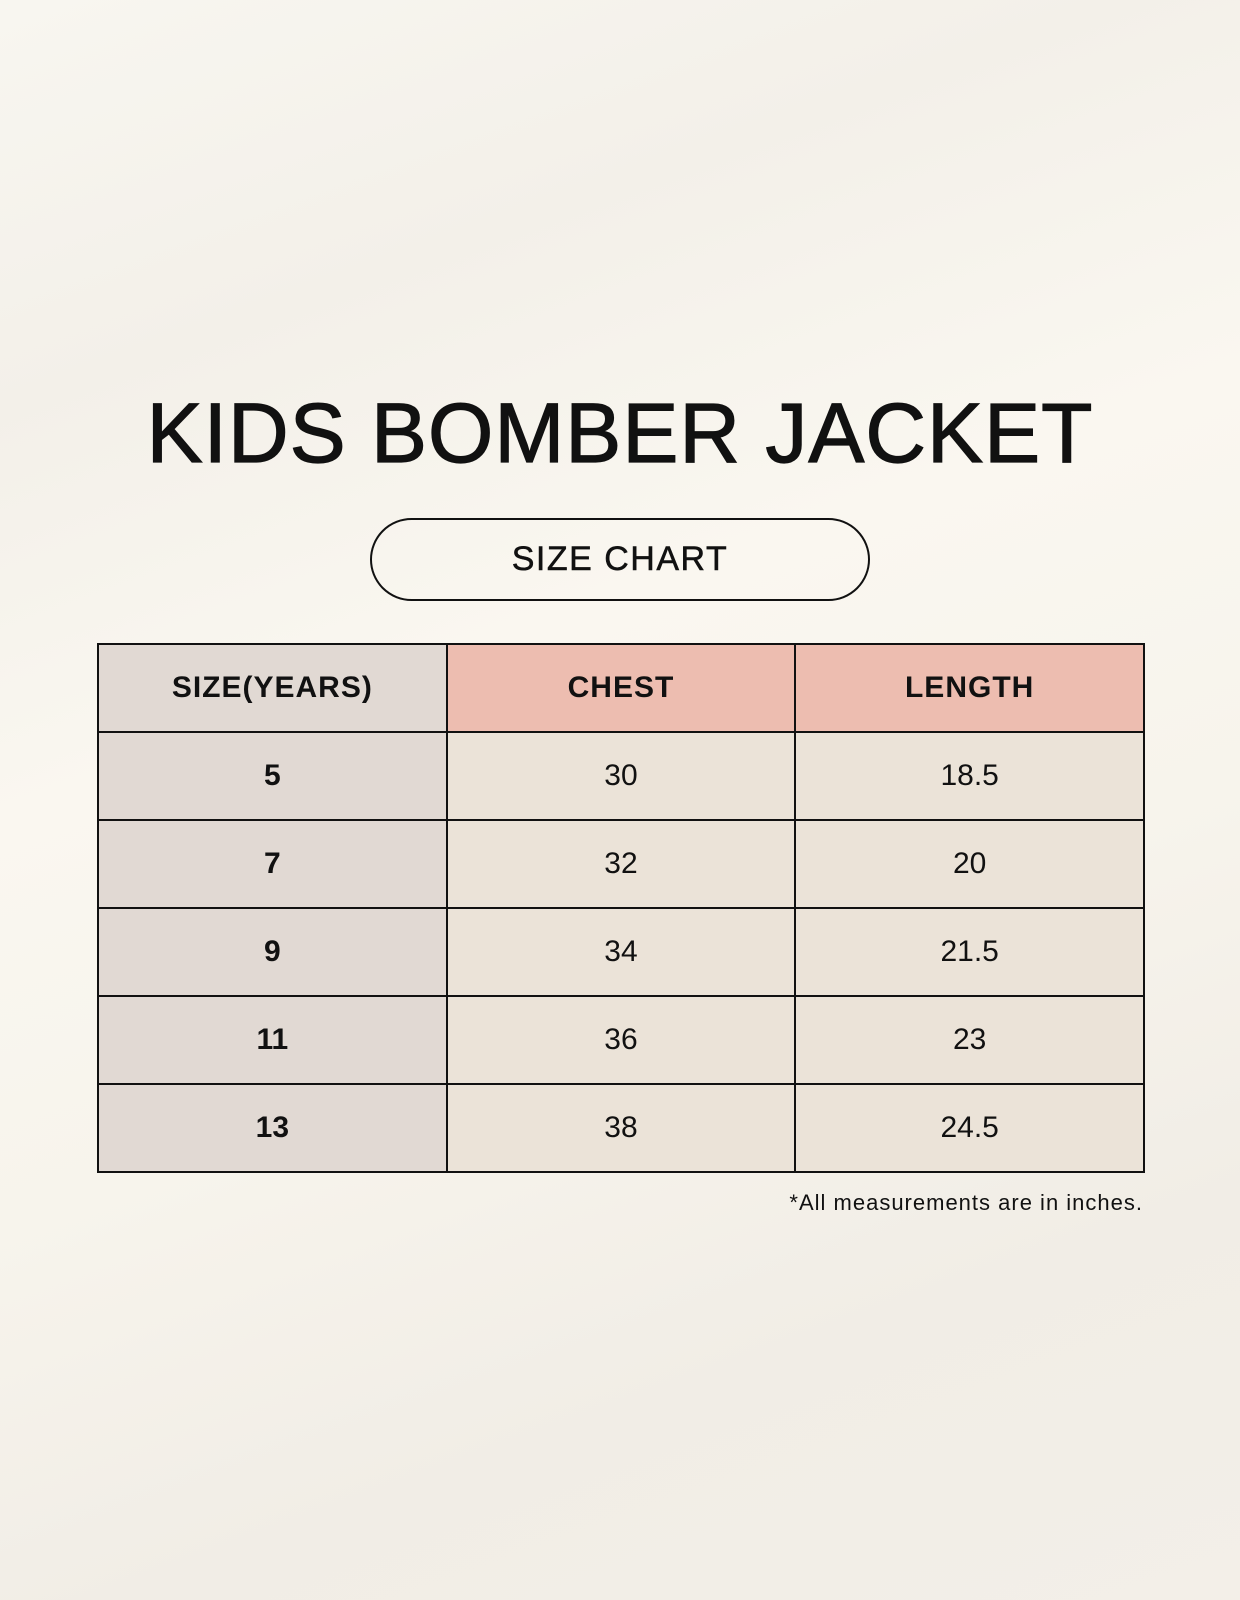 This screenshot has width=1240, height=1600. I want to click on chest-cell: 36, so click(621, 1040).